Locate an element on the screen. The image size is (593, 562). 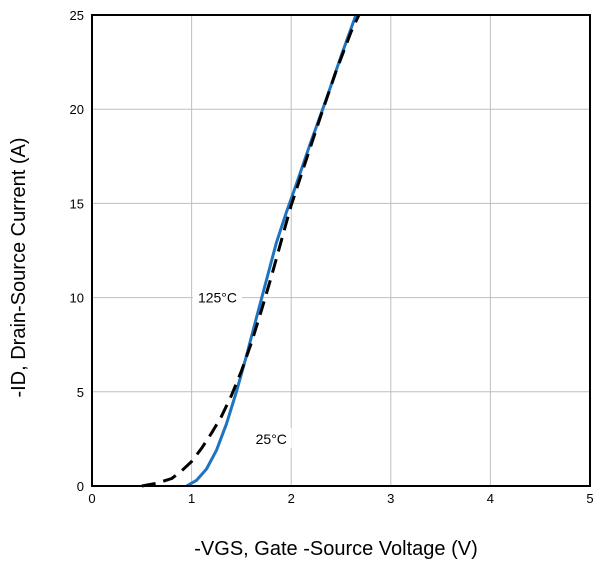
x-tick-label: 5 is located at coordinates (589, 498).